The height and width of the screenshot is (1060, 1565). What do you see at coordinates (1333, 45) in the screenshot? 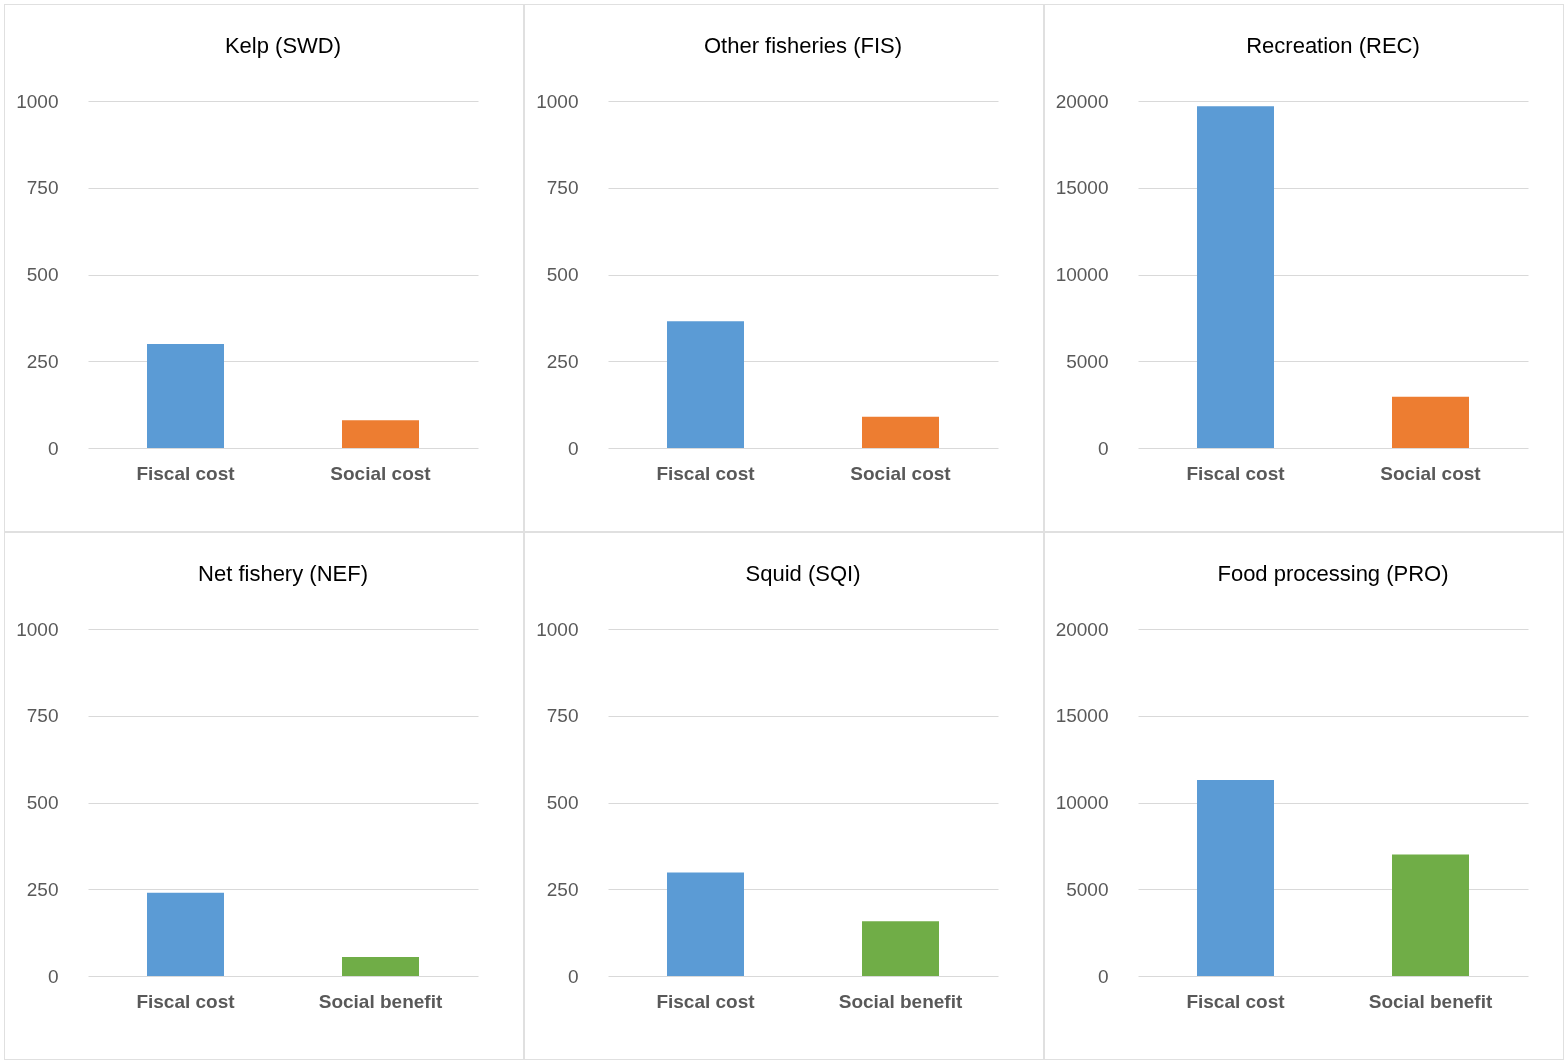
I see `chart-title: Recreation (REC)` at bounding box center [1333, 45].